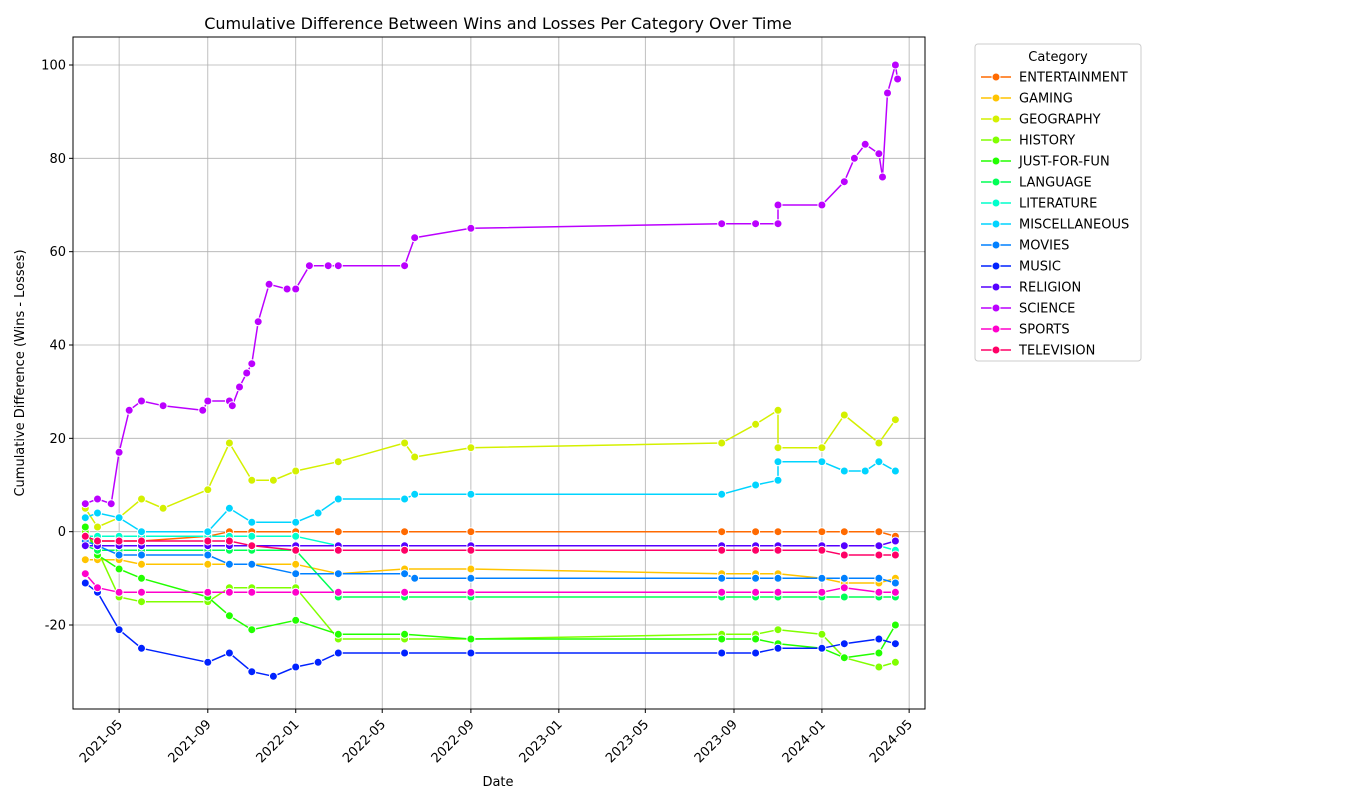  What do you see at coordinates (497, 782) in the screenshot?
I see `x-axis-title: Date` at bounding box center [497, 782].